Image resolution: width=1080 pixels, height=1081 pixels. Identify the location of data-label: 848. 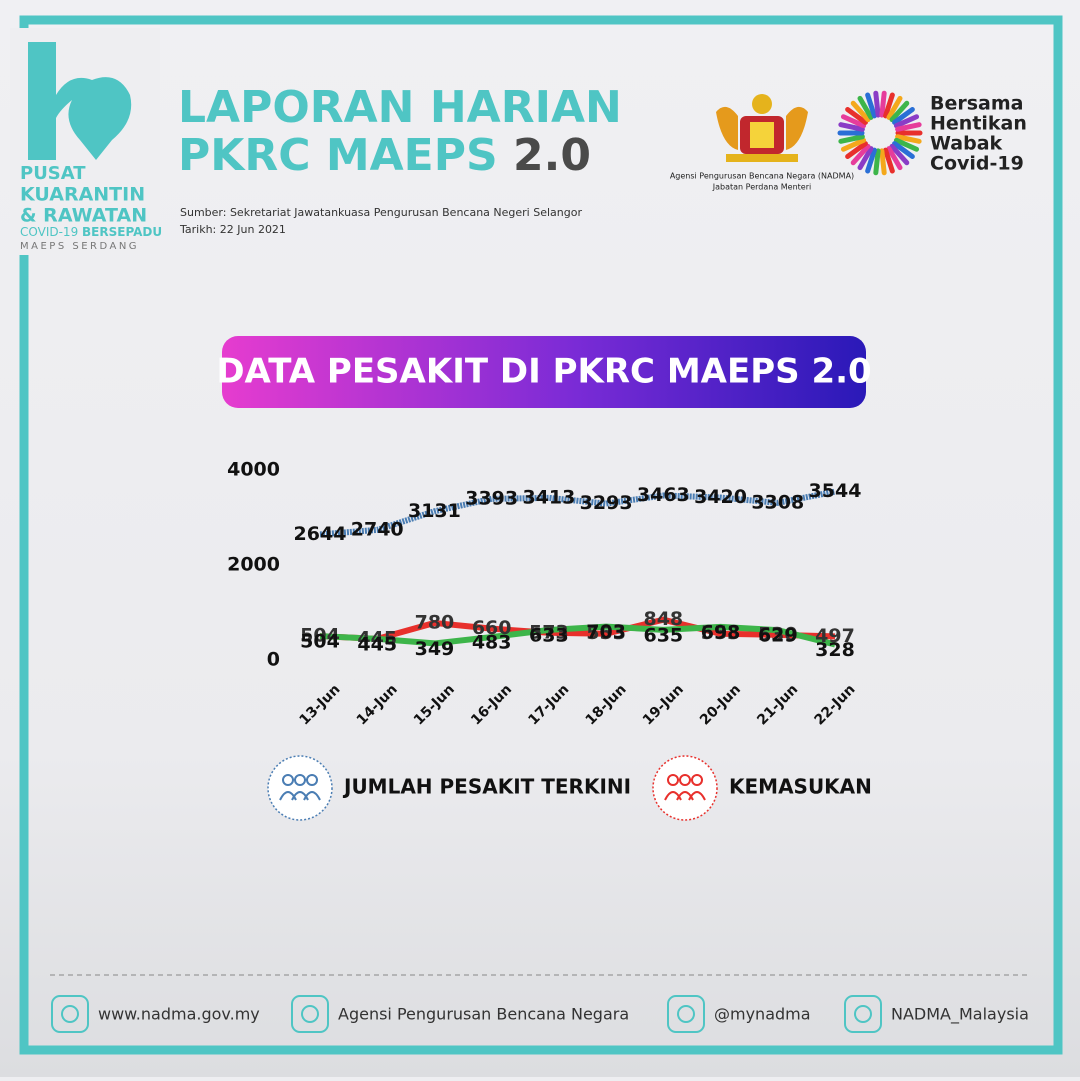
(663, 619).